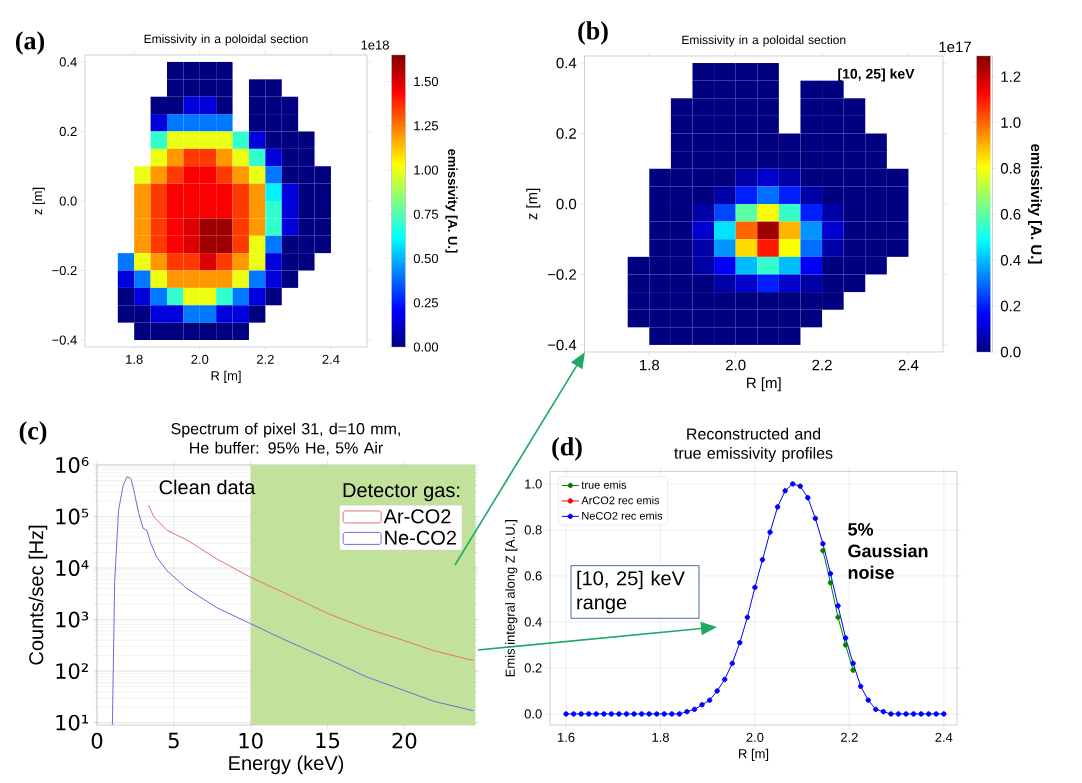  Describe the element at coordinates (72, 465) in the screenshot. I see `y-tick-label: 10⁶` at that location.